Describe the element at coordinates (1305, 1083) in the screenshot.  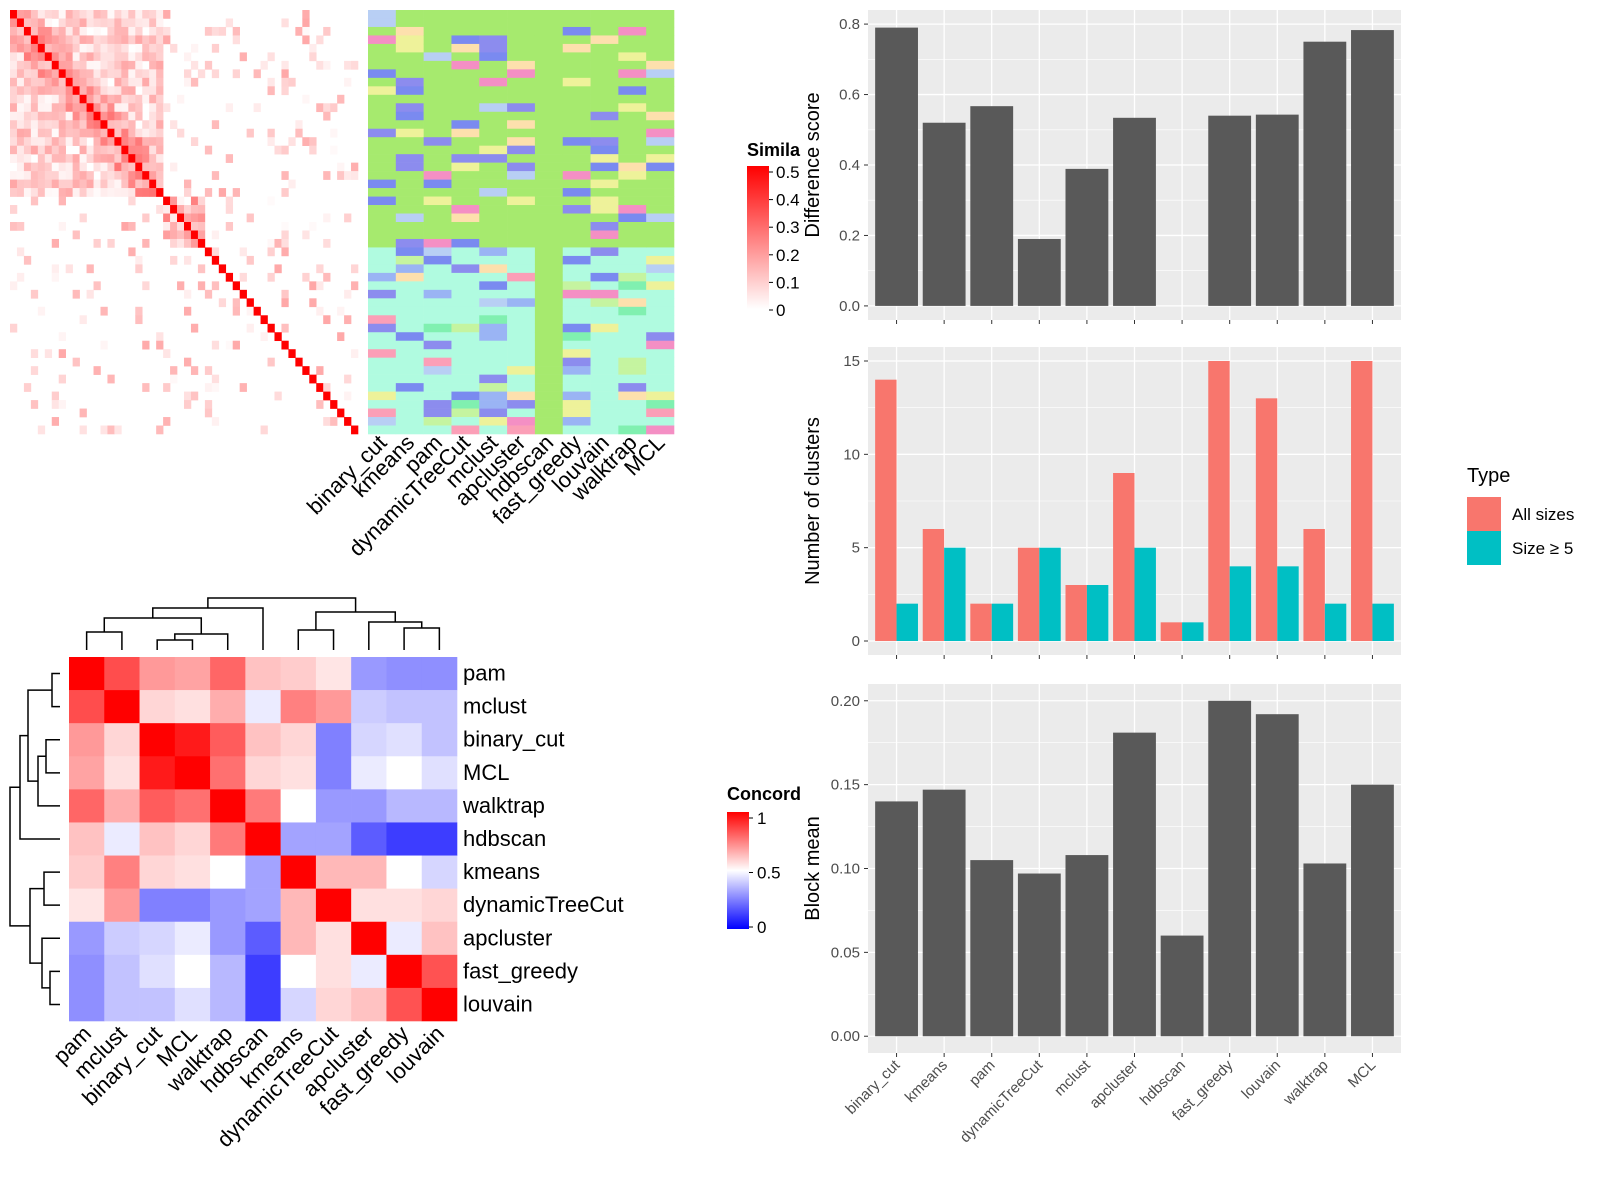
I see `x-tick-label: walktrap` at that location.